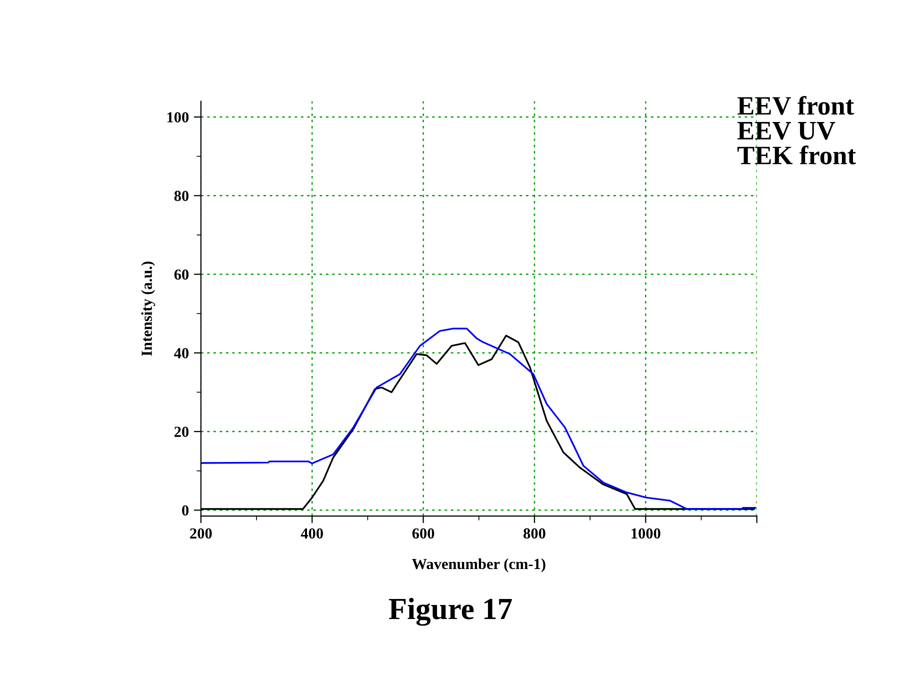 The image size is (901, 689). What do you see at coordinates (201, 533) in the screenshot?
I see `x-tick-label: 200` at bounding box center [201, 533].